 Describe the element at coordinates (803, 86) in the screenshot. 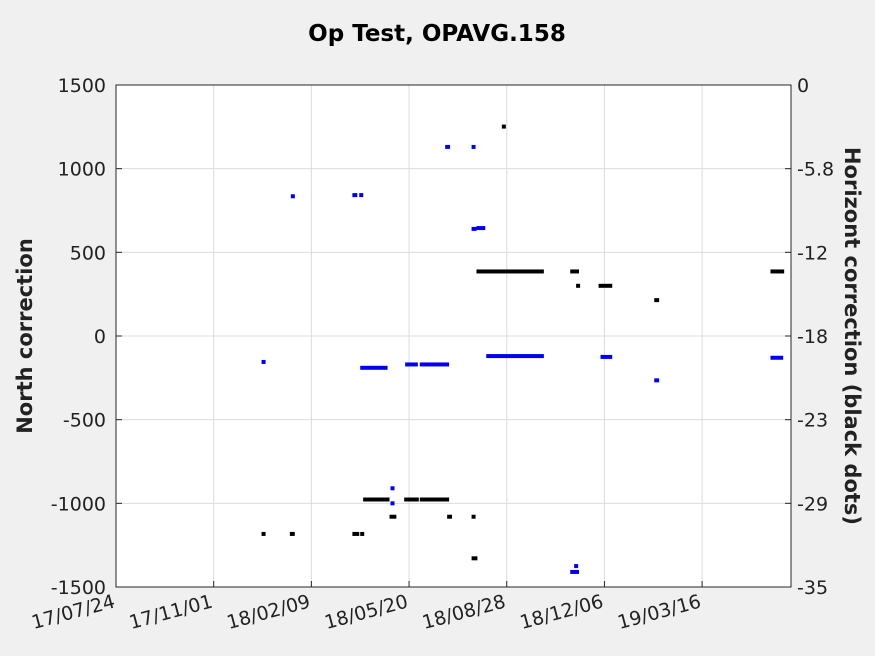

I see `y-tick-label-right: 0` at that location.